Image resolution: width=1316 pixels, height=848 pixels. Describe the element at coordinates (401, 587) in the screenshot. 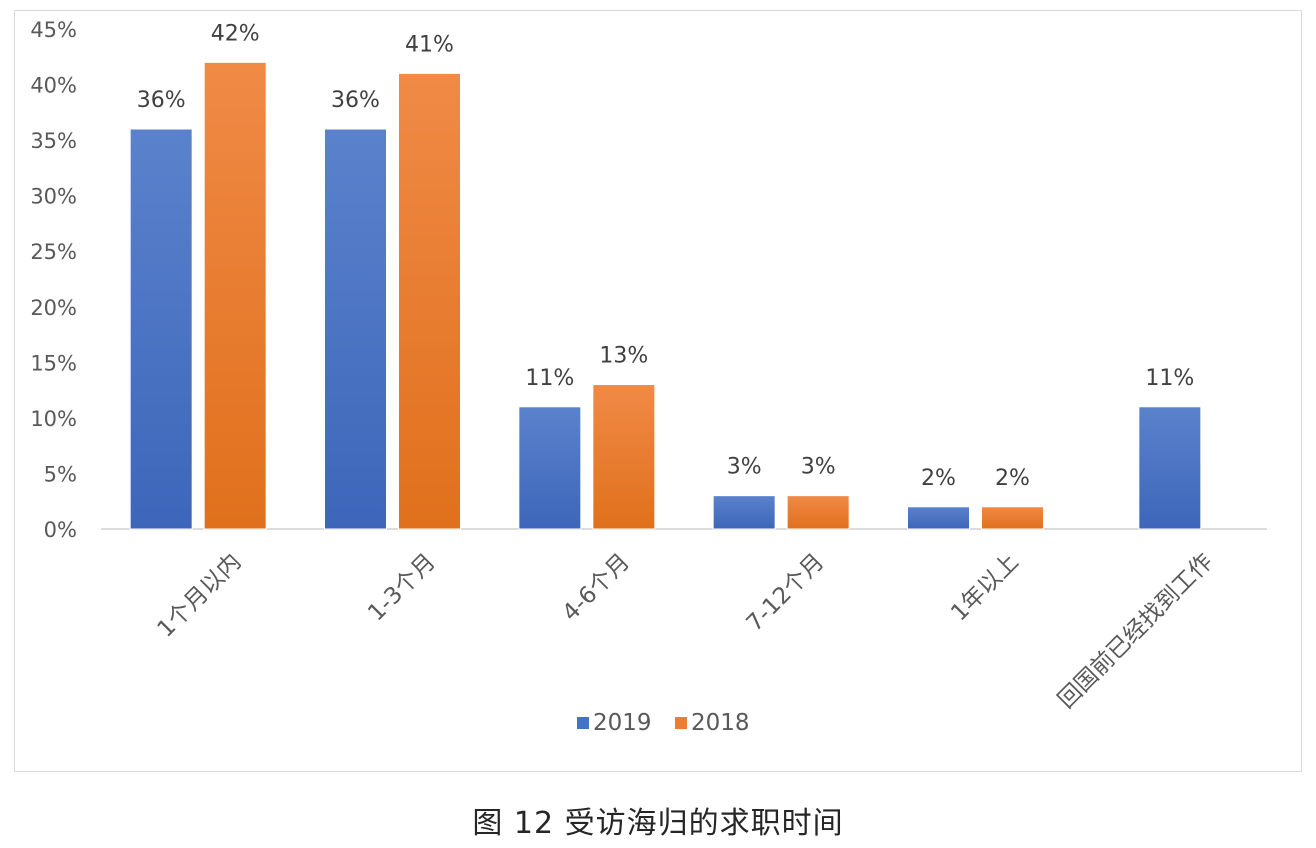

I see `x-tick-label: 1-3个月` at that location.